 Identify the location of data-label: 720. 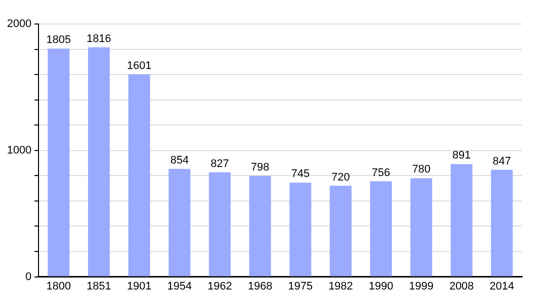
(340, 177).